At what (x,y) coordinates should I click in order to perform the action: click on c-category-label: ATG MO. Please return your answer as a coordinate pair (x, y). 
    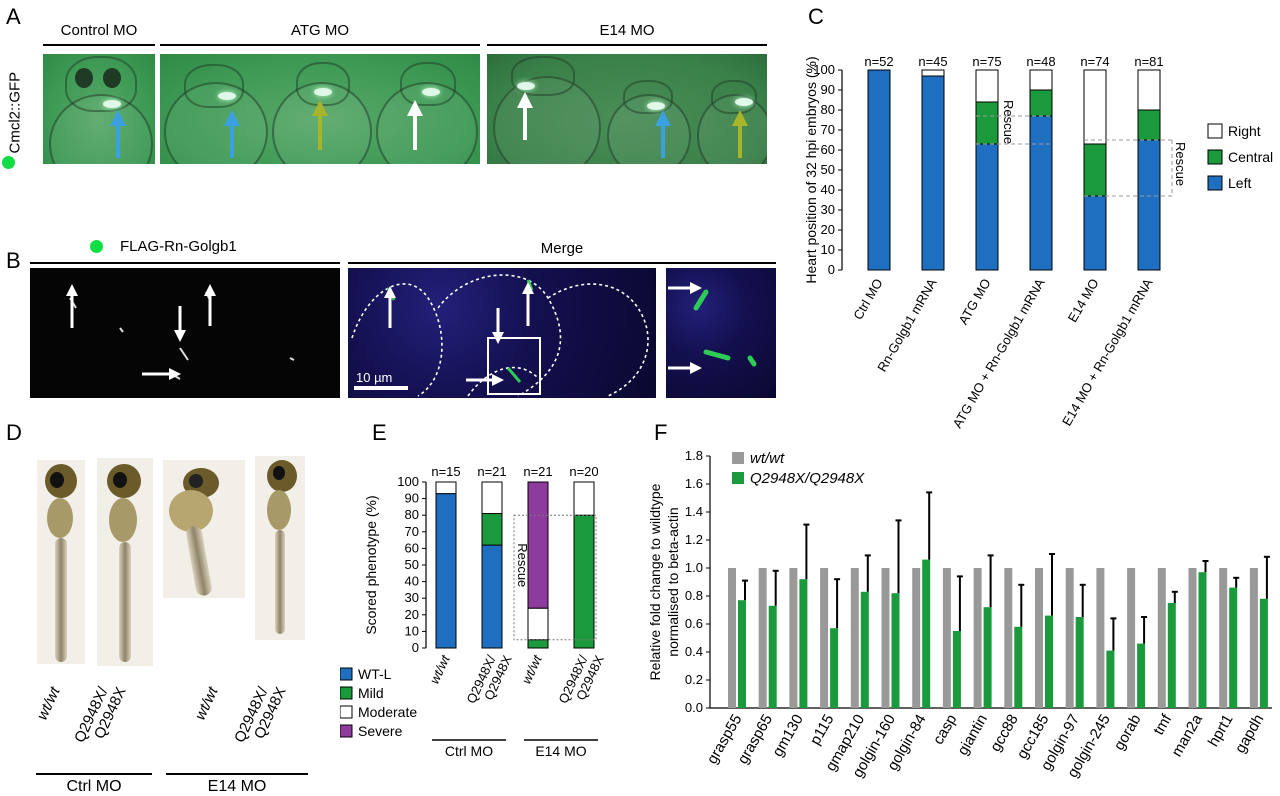
    Looking at the image, I should click on (974, 301).